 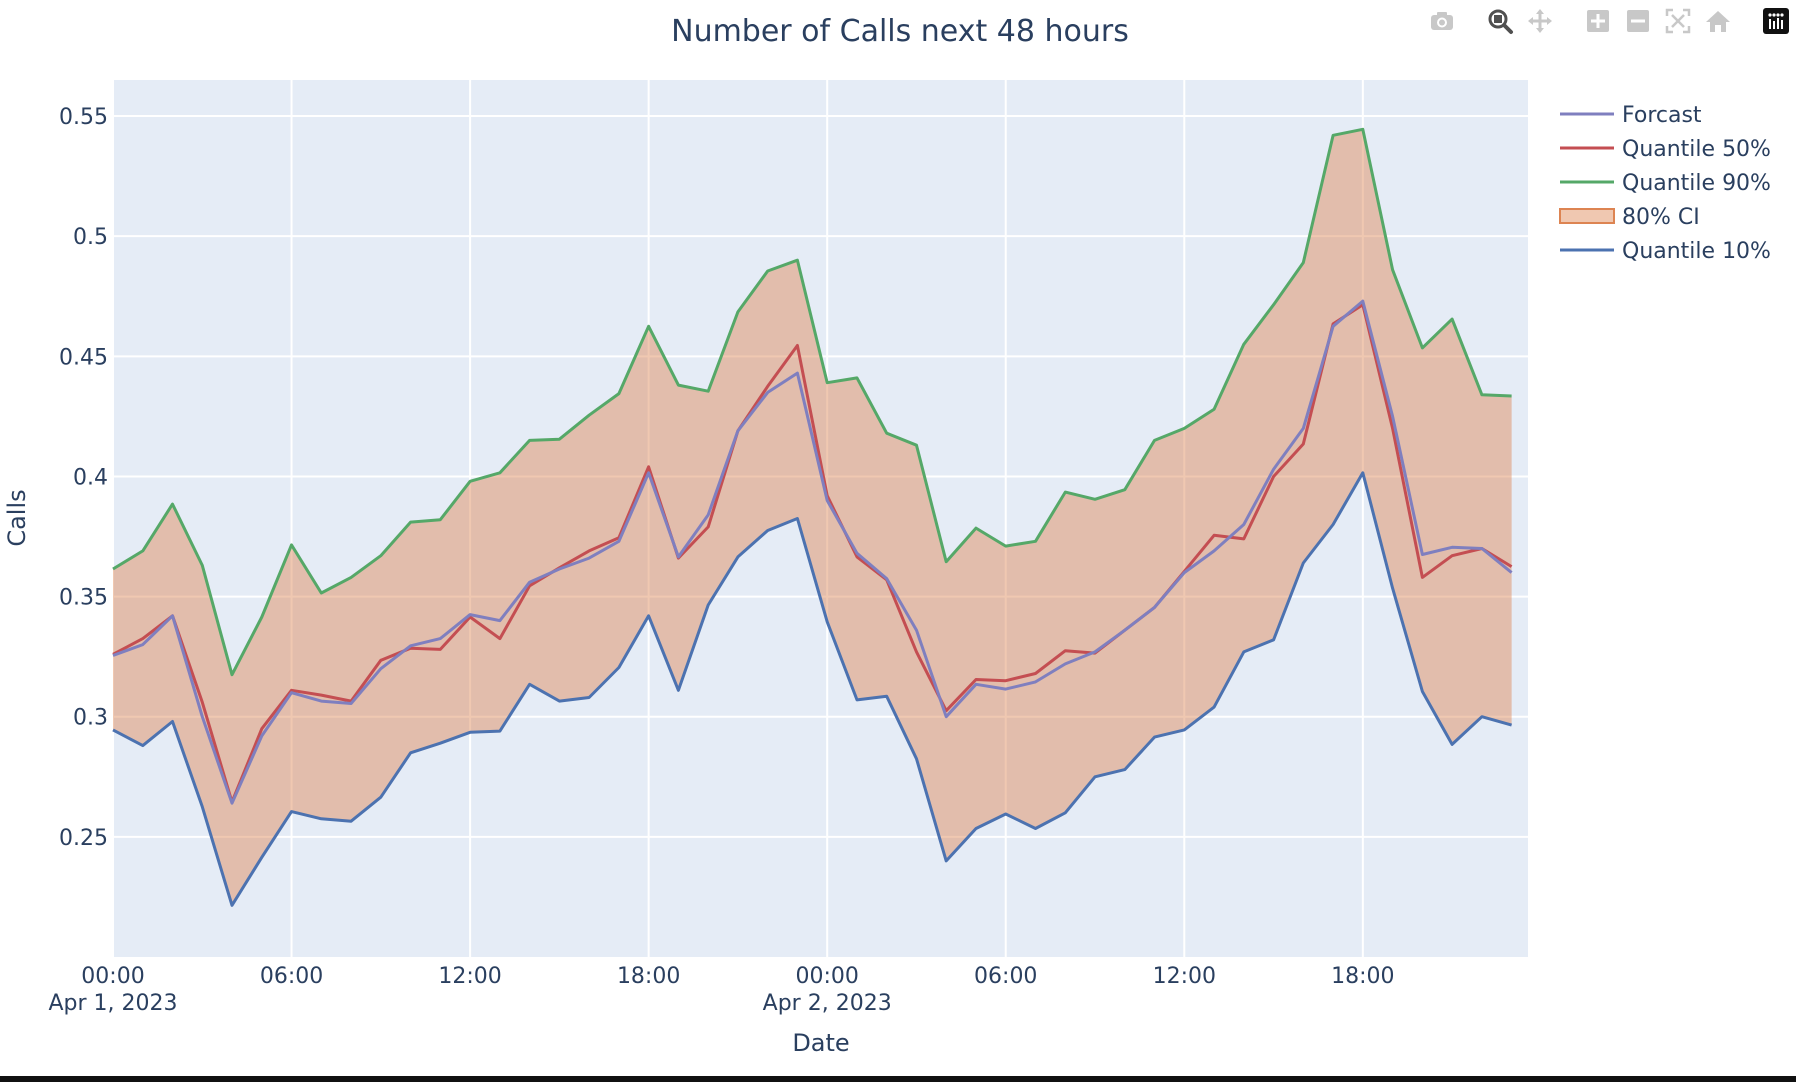 What do you see at coordinates (1442, 21) in the screenshot?
I see `camera-icon` at bounding box center [1442, 21].